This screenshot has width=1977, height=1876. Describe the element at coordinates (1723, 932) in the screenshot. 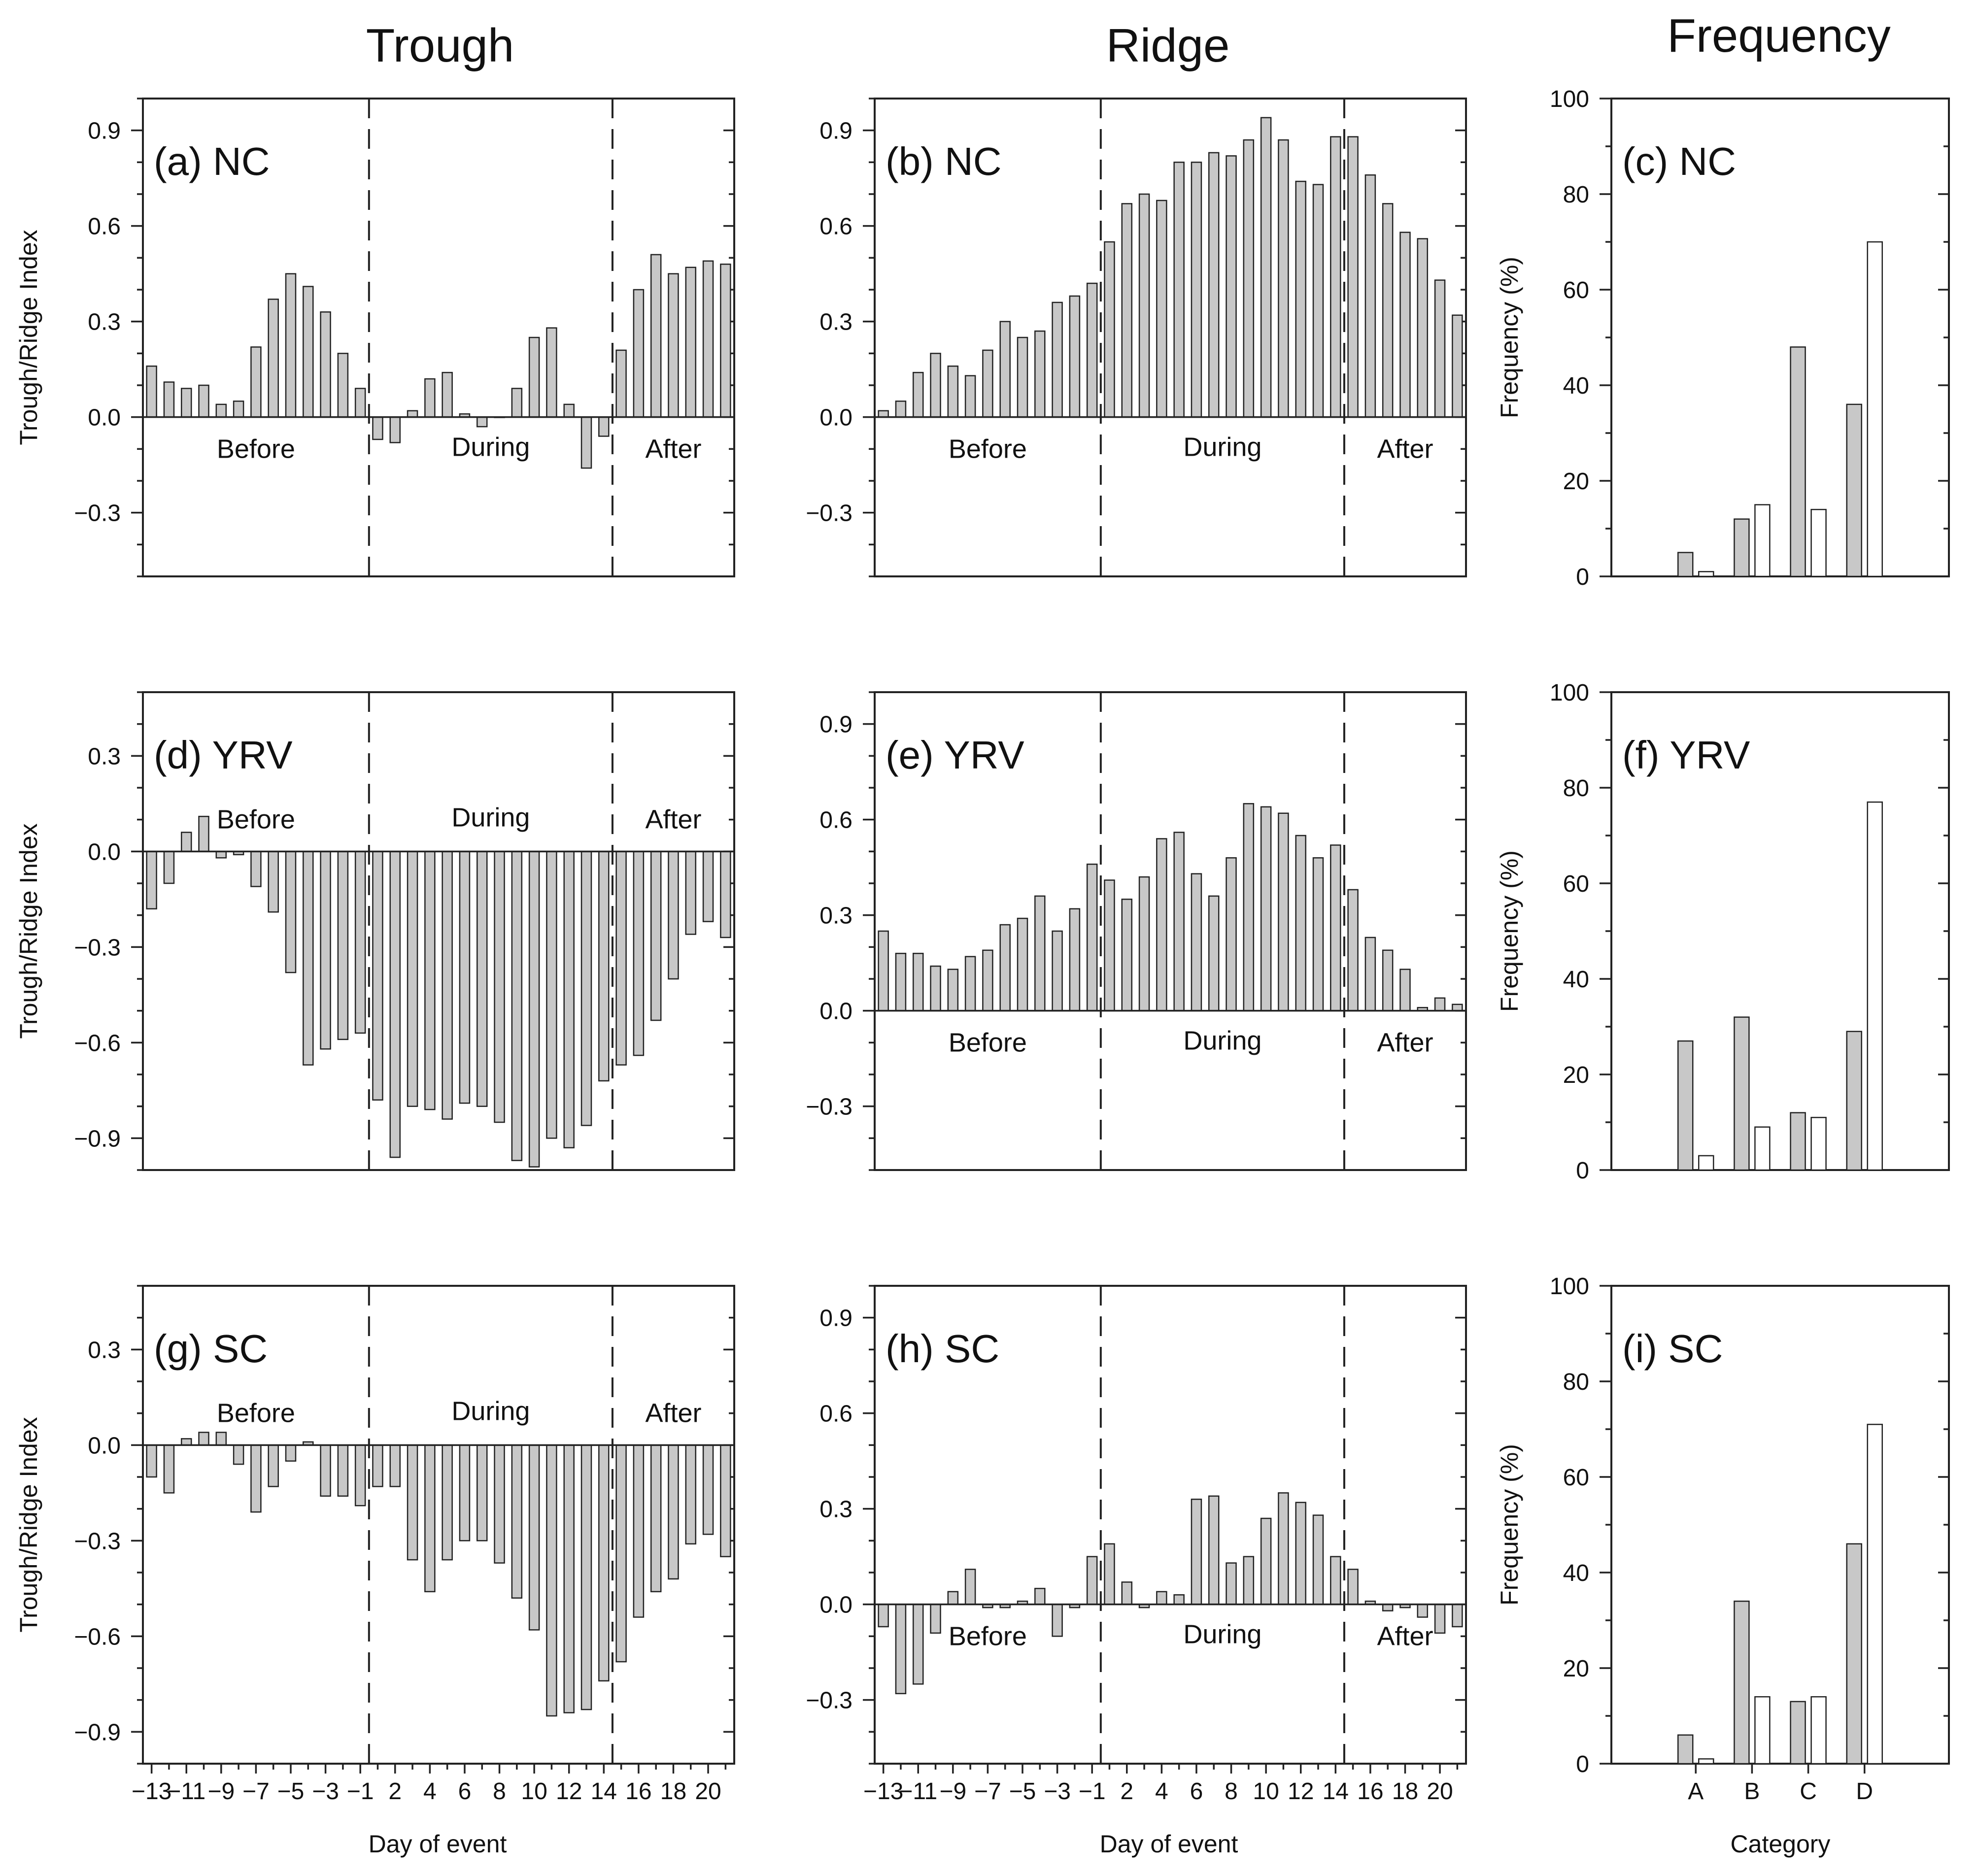

I see `panel-f-yrv-frequency: 0 20 40 60 80 100 Frequency (%) (f) YRV` at that location.